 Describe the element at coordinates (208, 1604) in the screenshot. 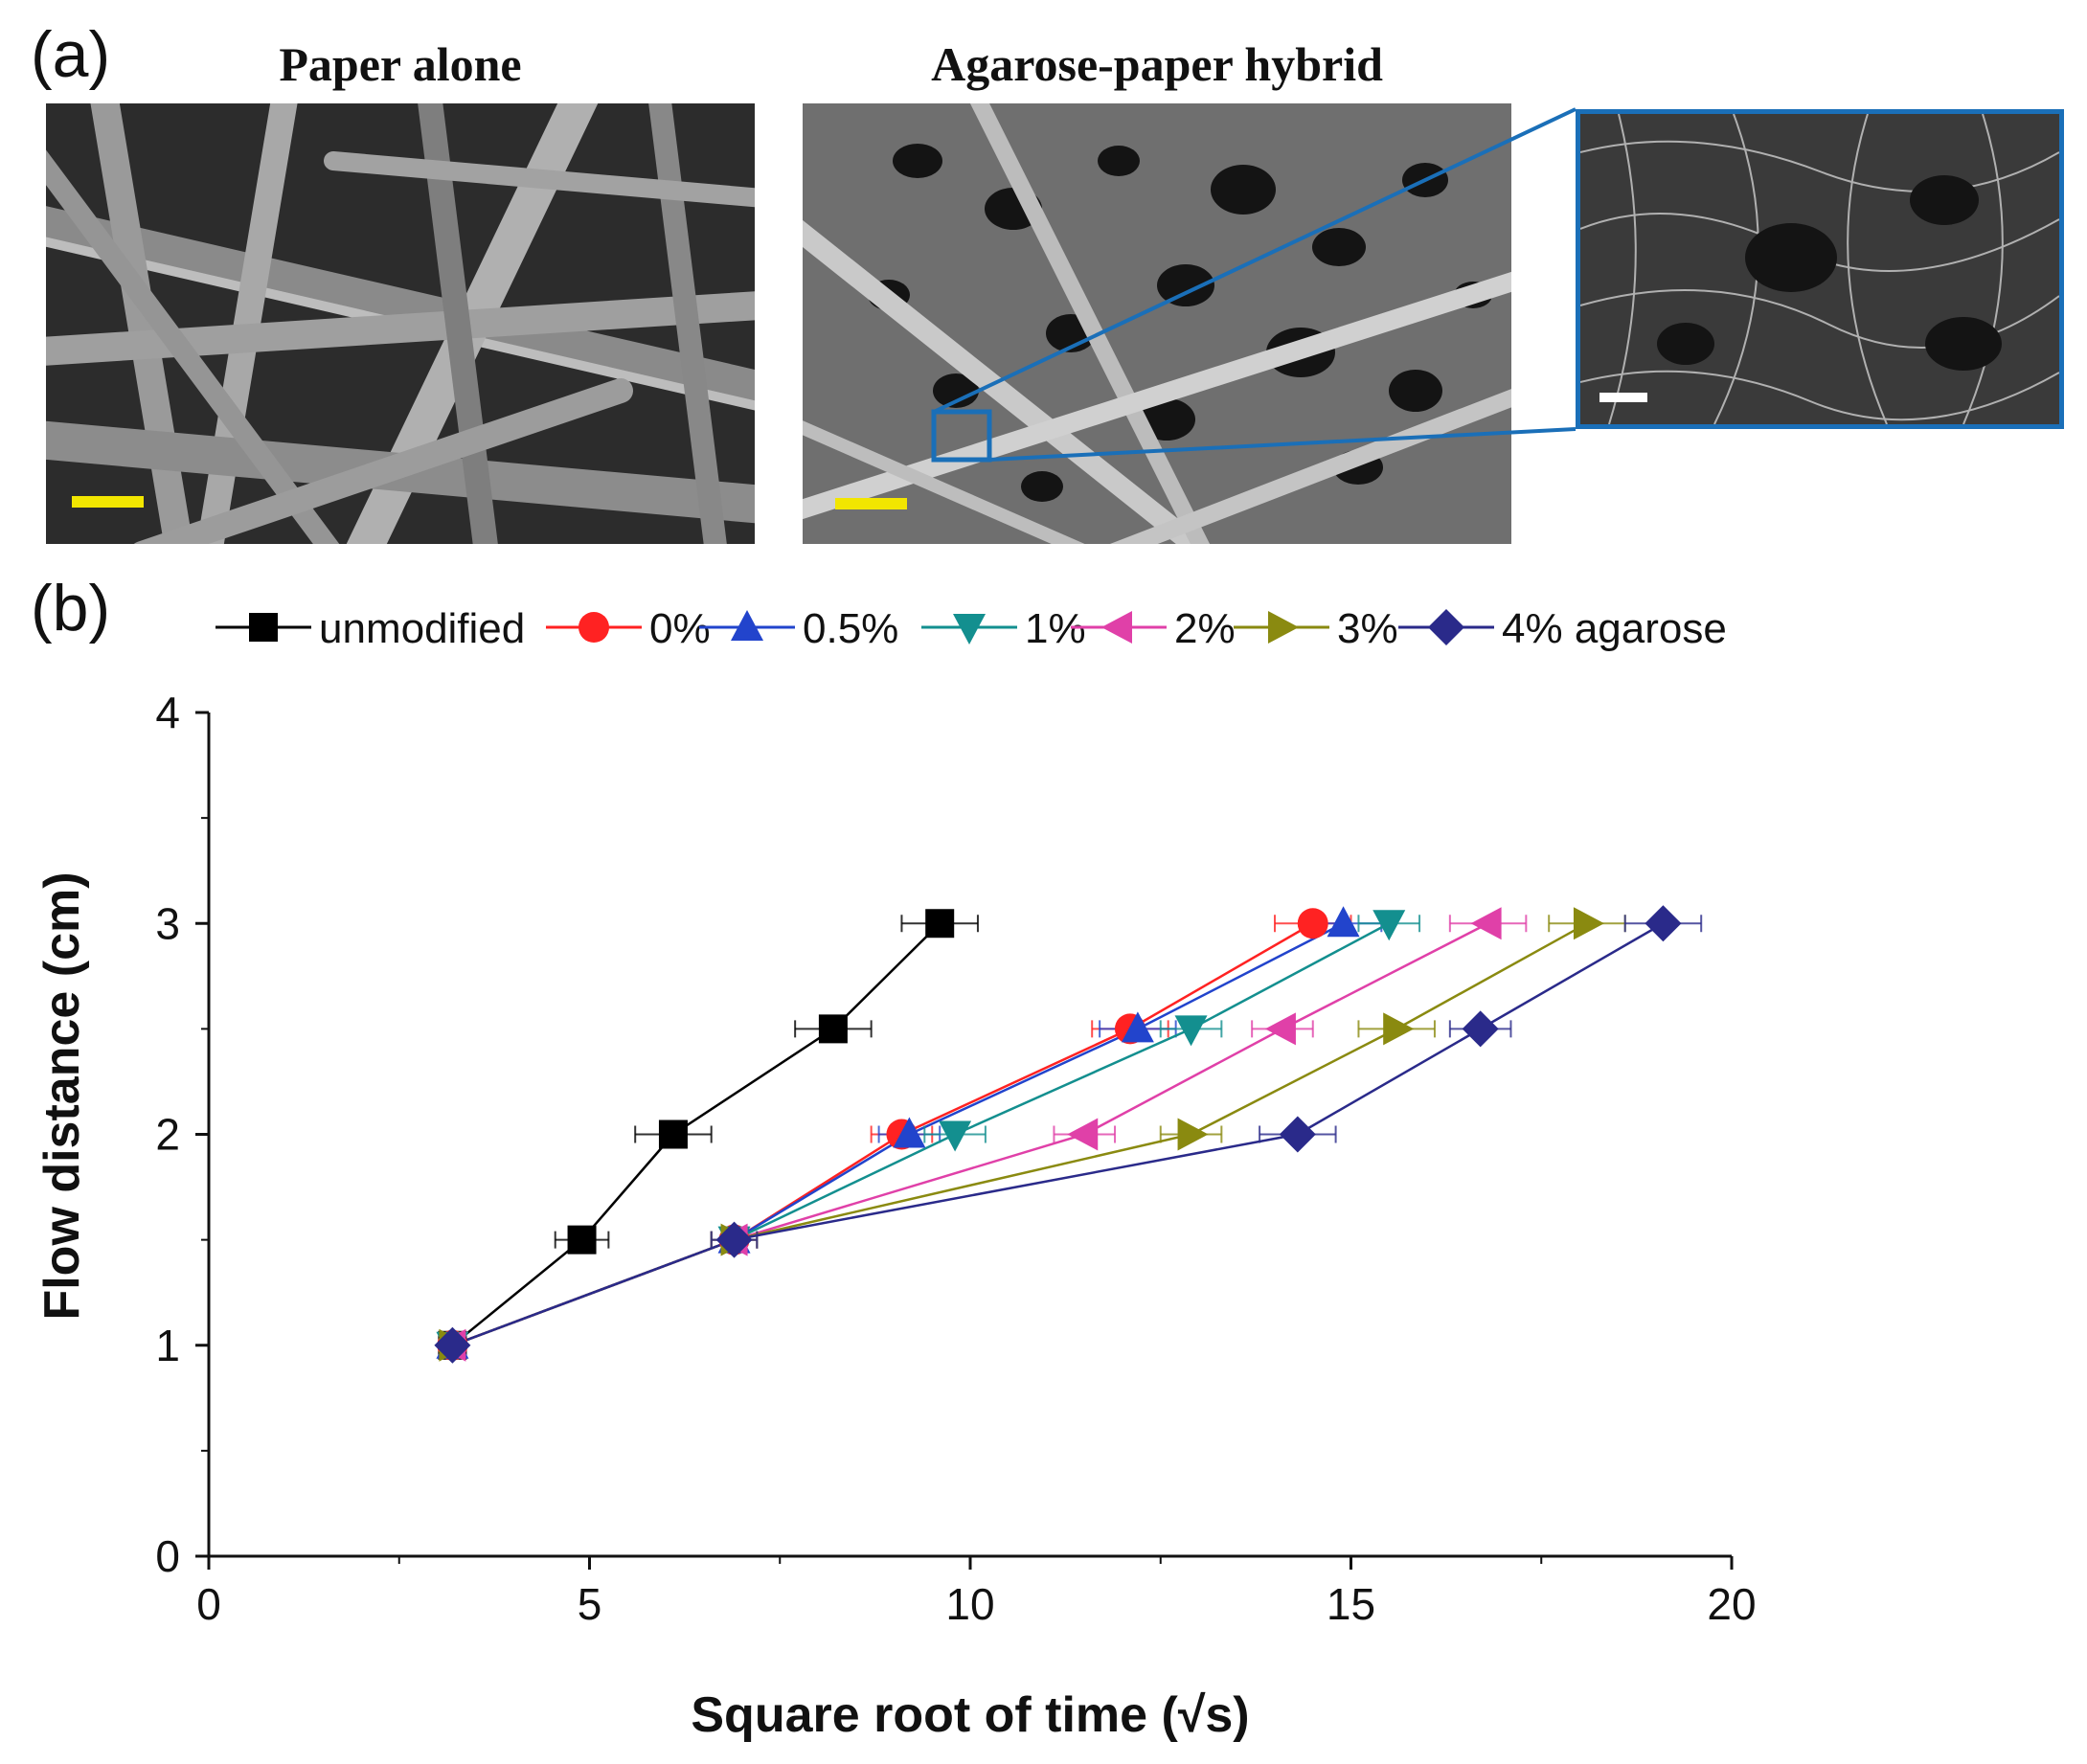

I see `x-tick-label: 0` at that location.